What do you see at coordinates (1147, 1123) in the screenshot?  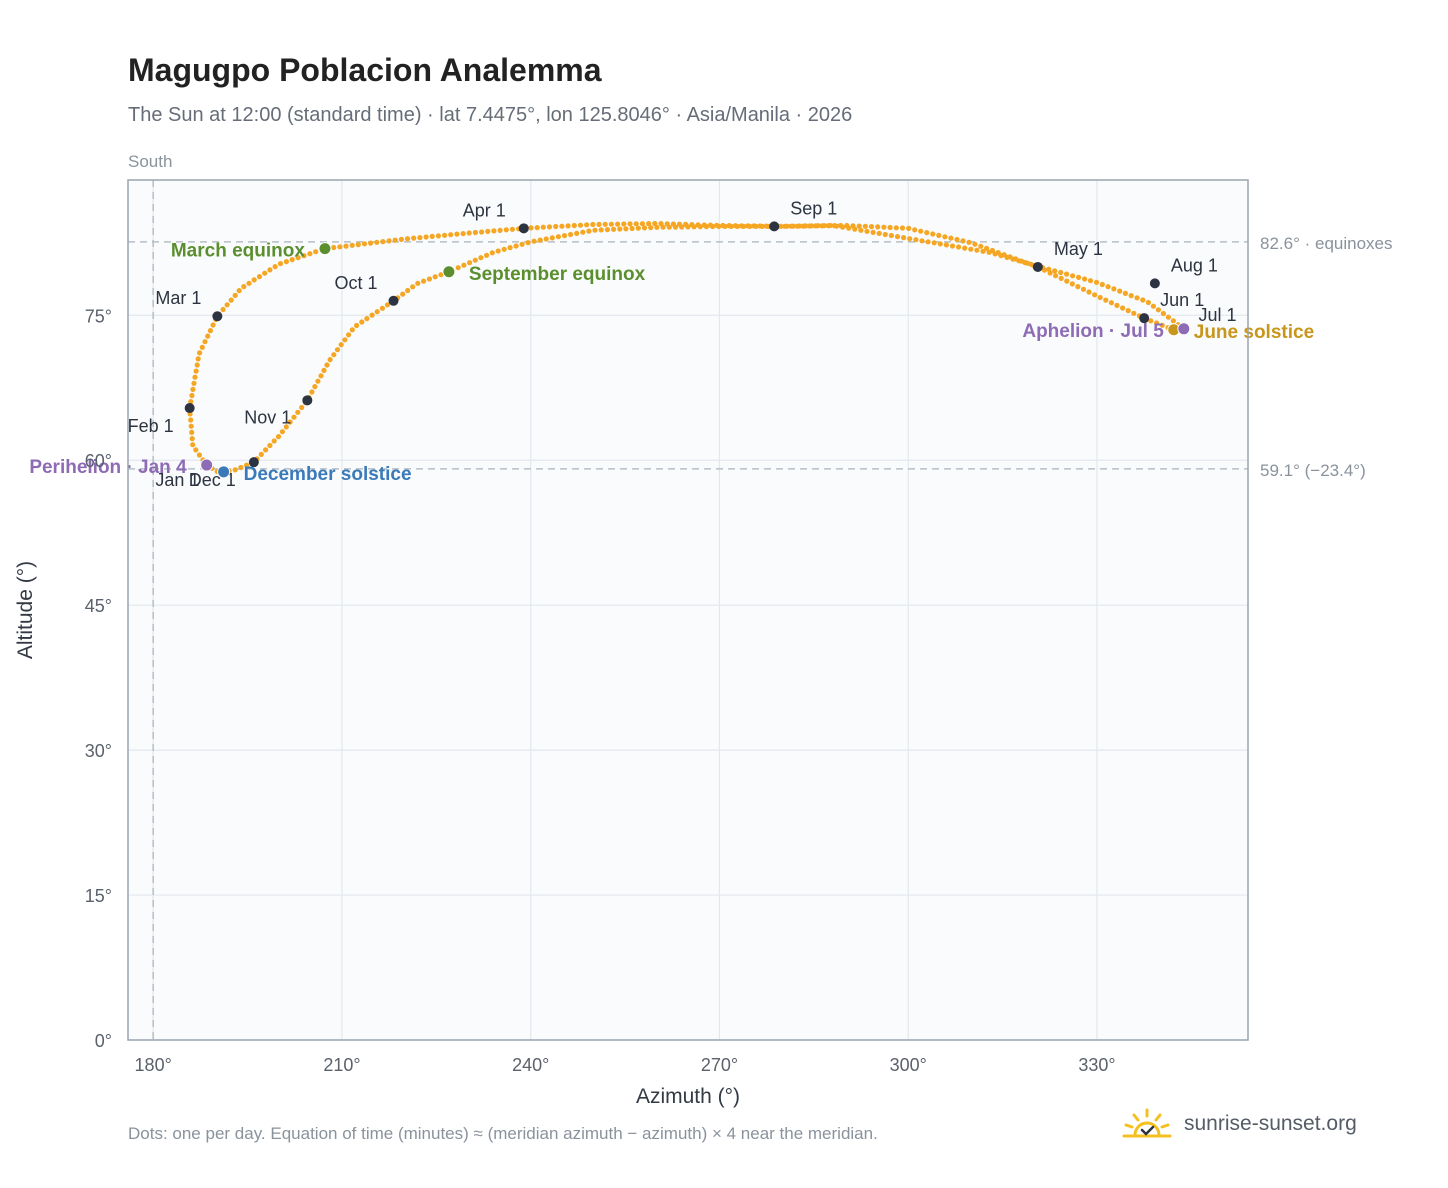 I see `sun-icon` at bounding box center [1147, 1123].